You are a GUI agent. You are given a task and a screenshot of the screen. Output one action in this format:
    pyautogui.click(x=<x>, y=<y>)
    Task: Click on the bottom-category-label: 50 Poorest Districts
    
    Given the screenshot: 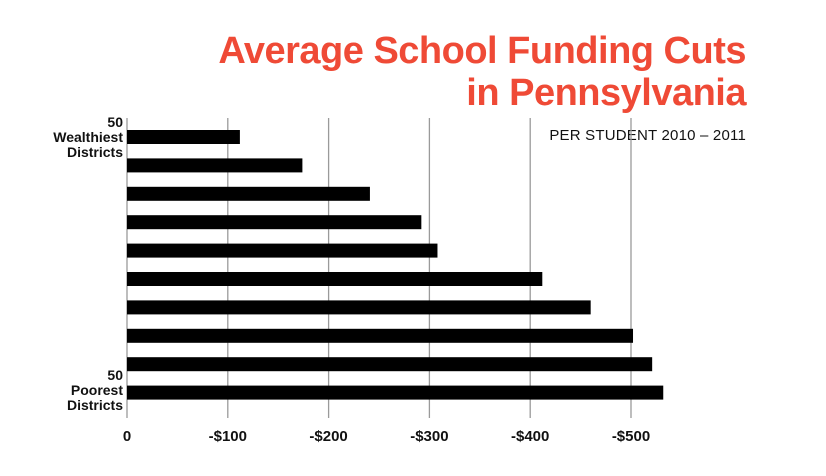 What is the action you would take?
    pyautogui.click(x=95, y=390)
    